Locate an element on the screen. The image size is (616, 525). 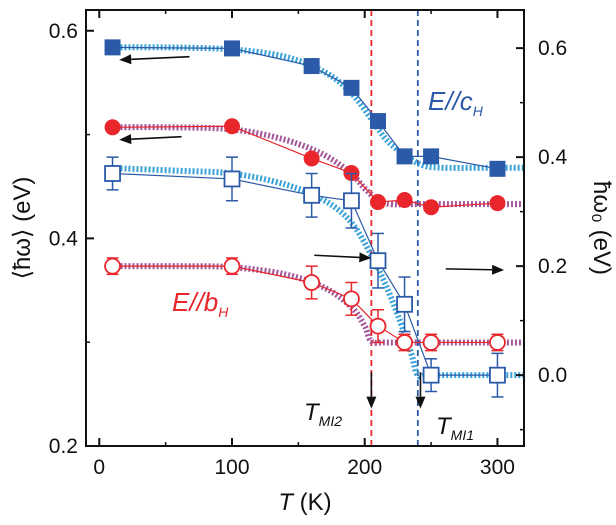
annotation-tmi1: TMI1 is located at coordinates (455, 428).